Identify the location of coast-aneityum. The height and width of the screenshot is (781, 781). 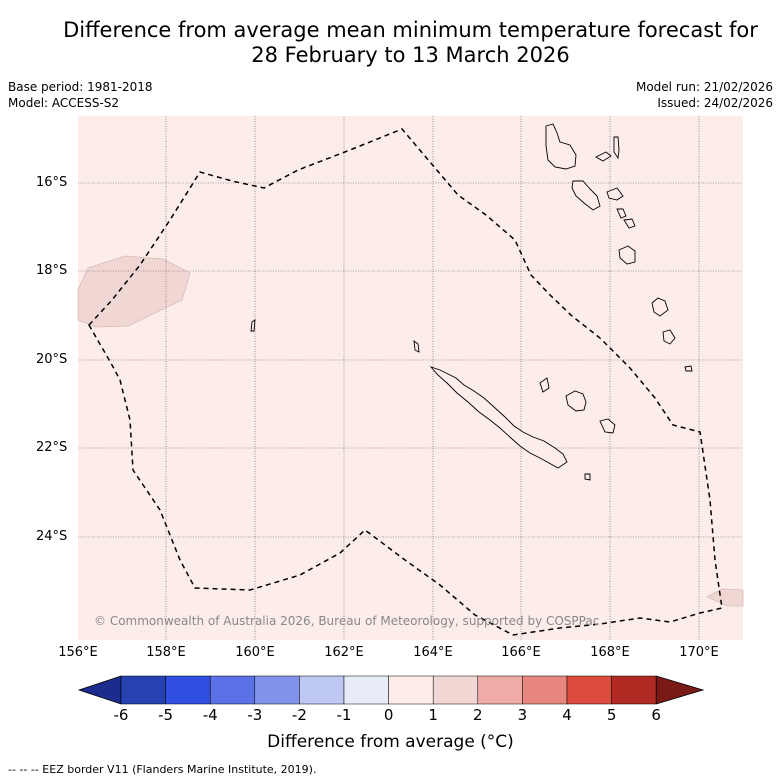
(688, 368).